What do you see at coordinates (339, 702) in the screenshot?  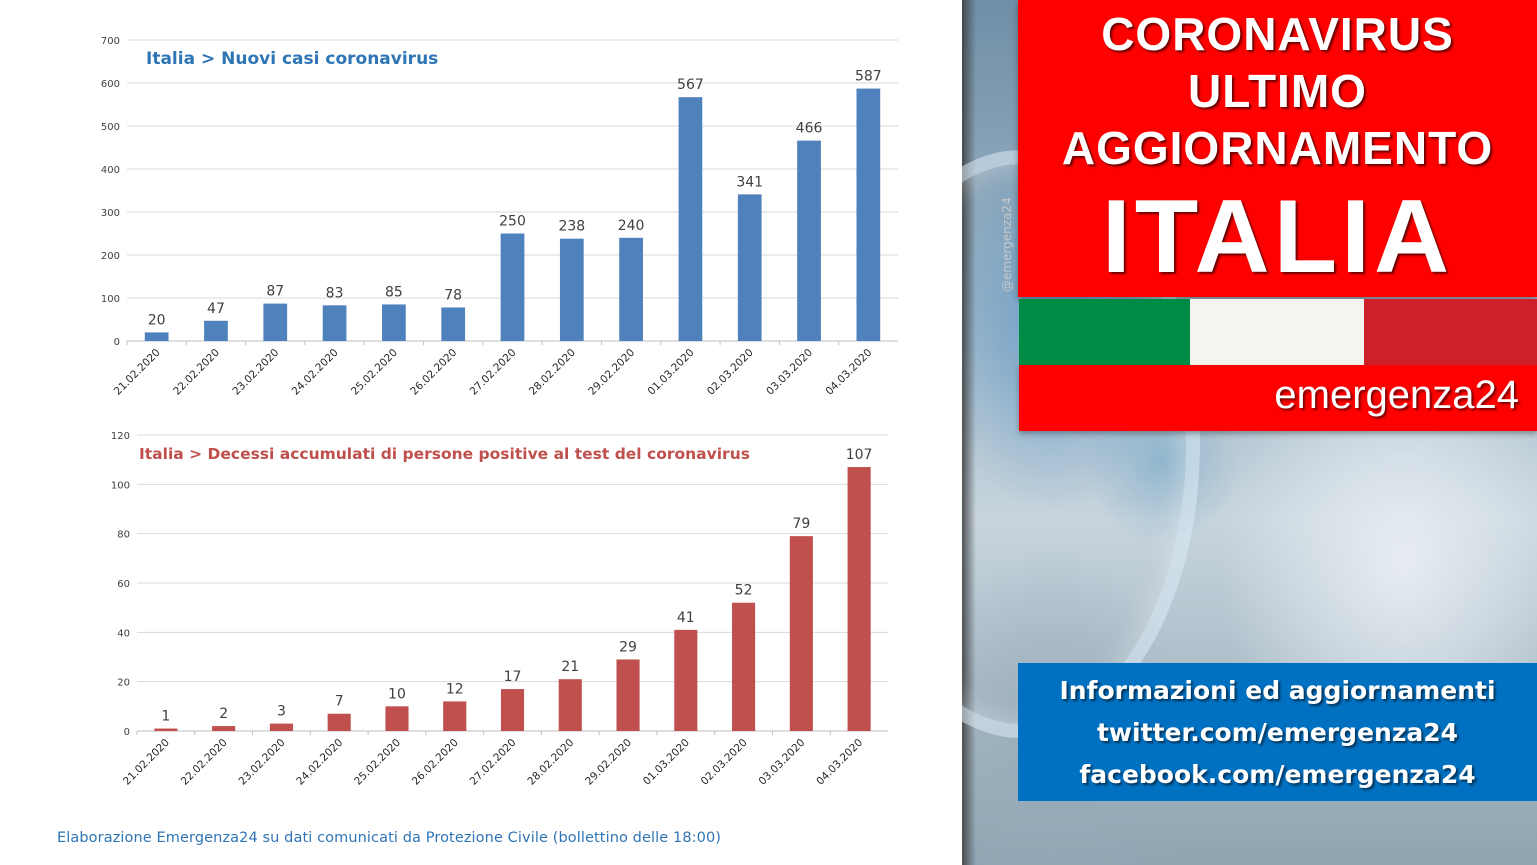 I see `data-label: 7` at bounding box center [339, 702].